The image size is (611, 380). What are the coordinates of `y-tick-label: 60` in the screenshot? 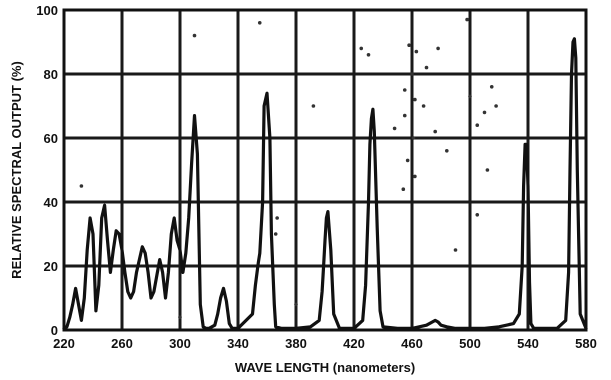 It's located at (51, 138).